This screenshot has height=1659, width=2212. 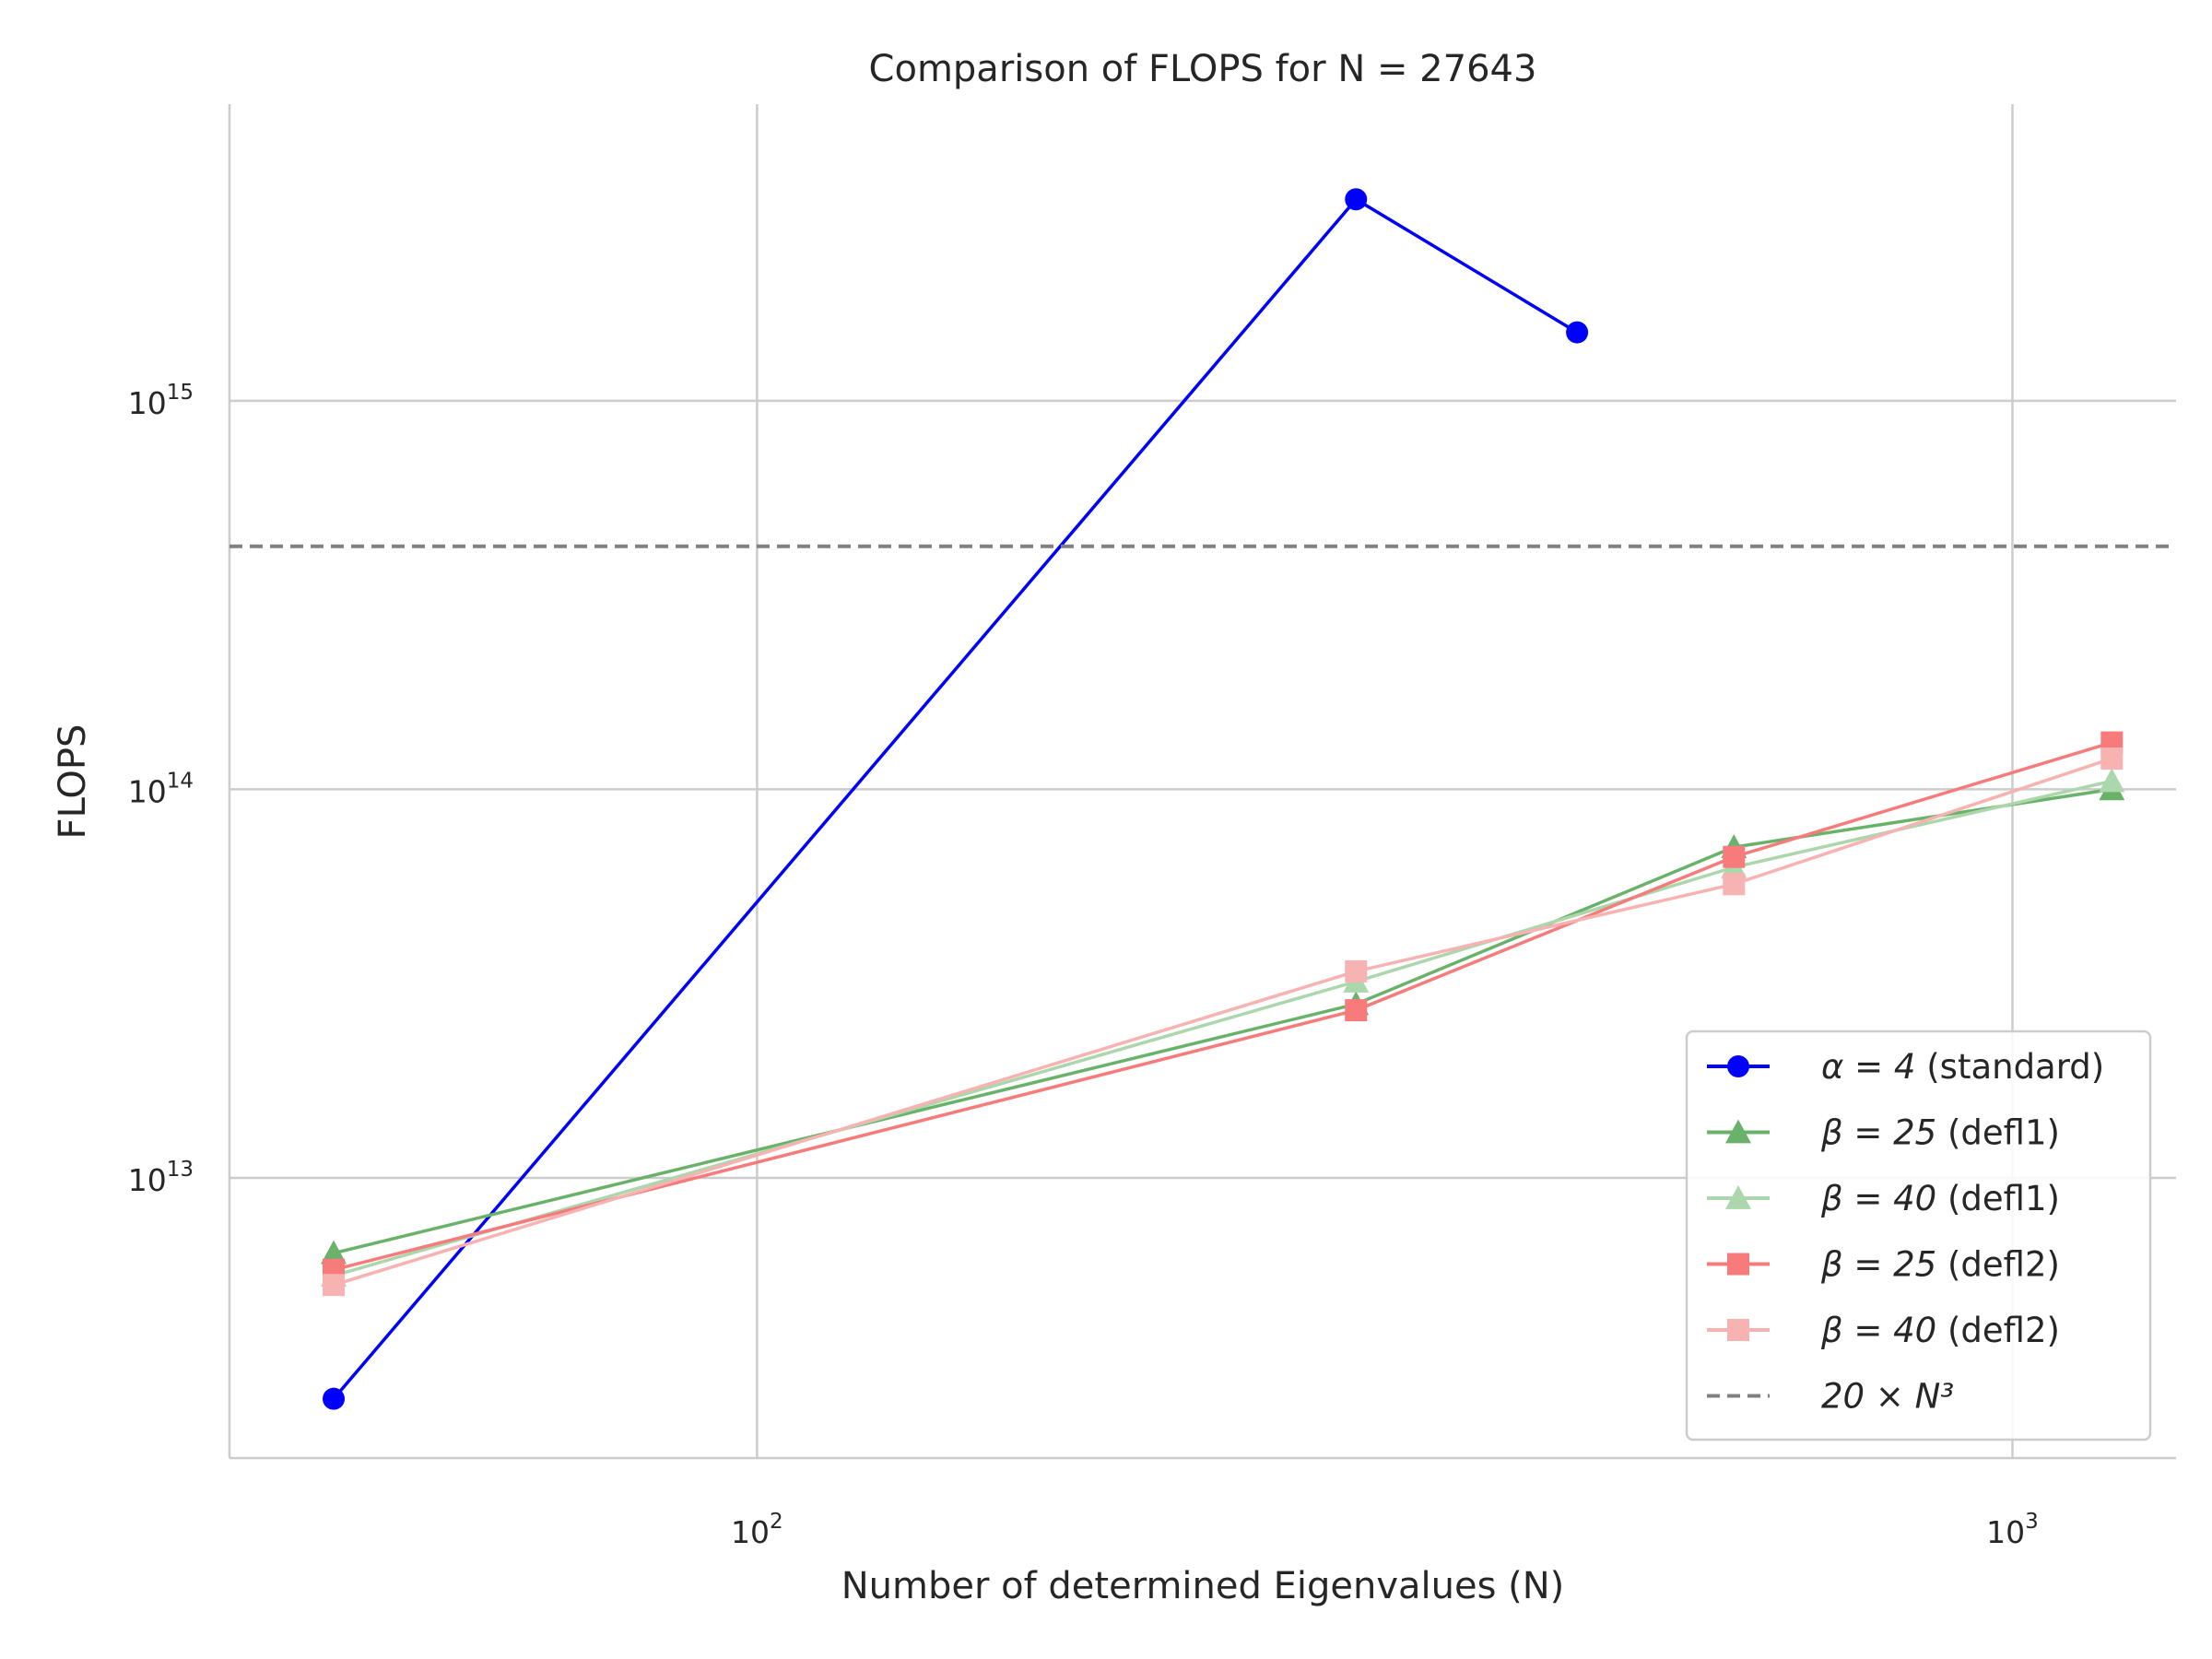 I want to click on legend-box, so click(x=1918, y=1235).